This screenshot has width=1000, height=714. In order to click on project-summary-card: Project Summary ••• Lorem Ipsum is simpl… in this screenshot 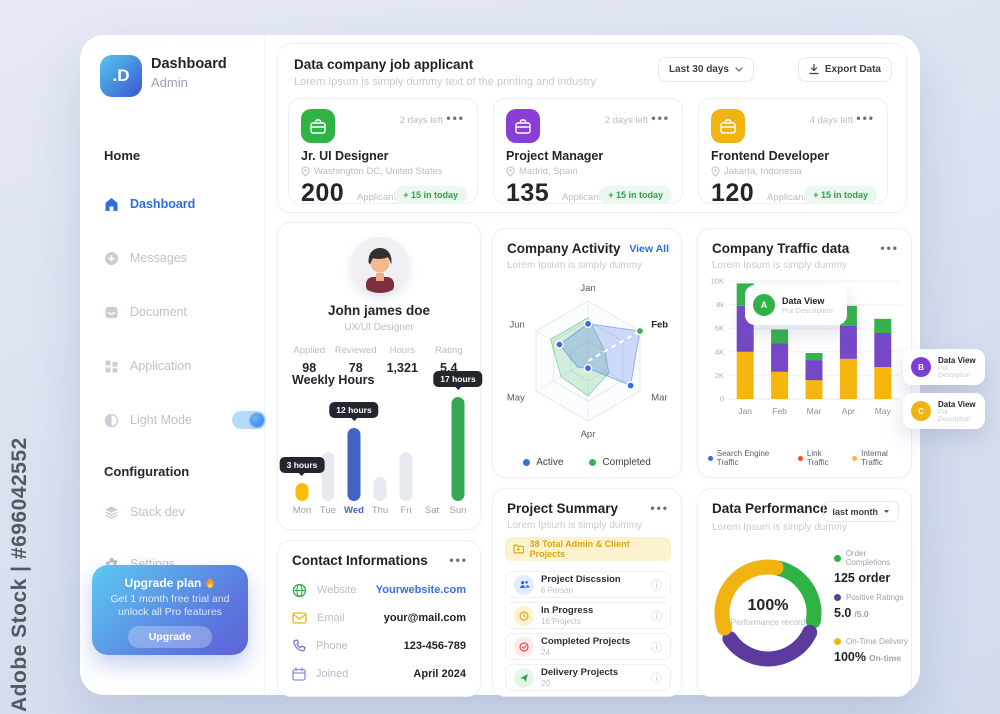, I will do `click(587, 592)`.